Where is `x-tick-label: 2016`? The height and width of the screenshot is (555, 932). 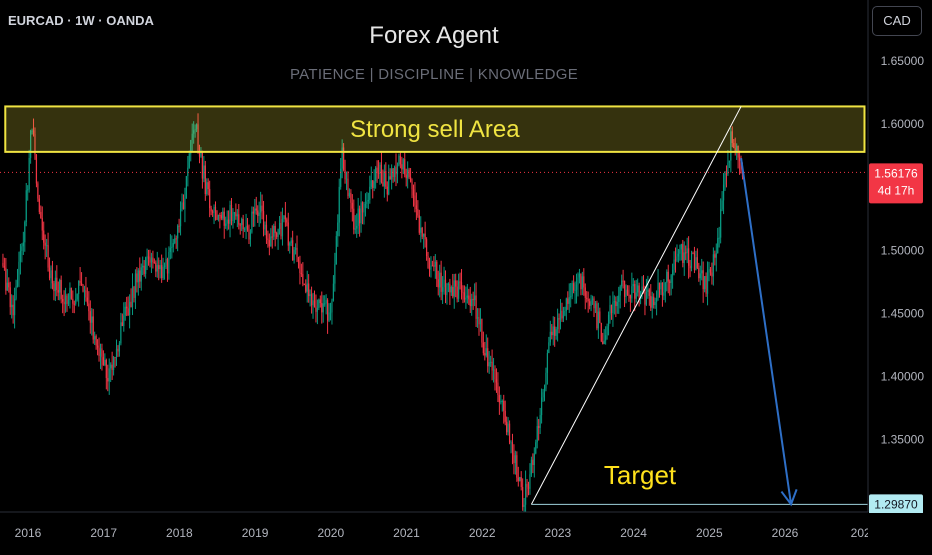
x-tick-label: 2016 is located at coordinates (28, 533).